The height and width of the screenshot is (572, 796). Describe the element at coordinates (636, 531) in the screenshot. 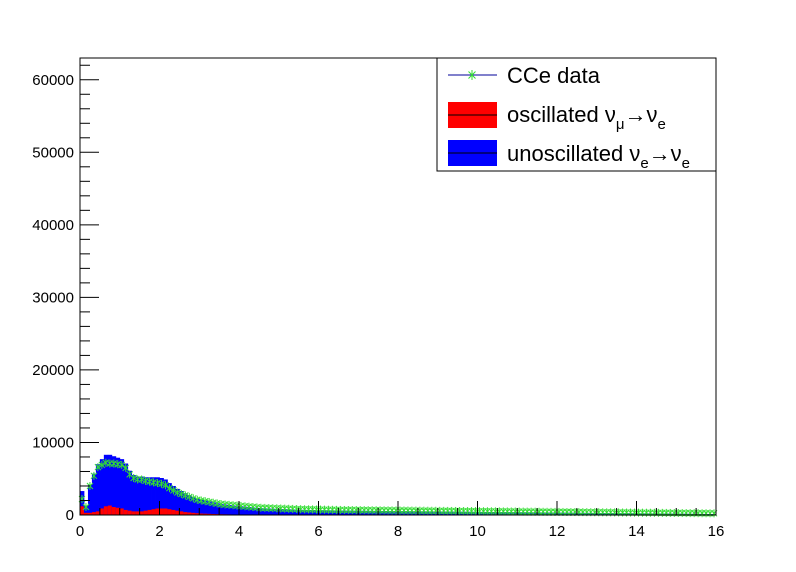

I see `x-tick-label: 14` at that location.